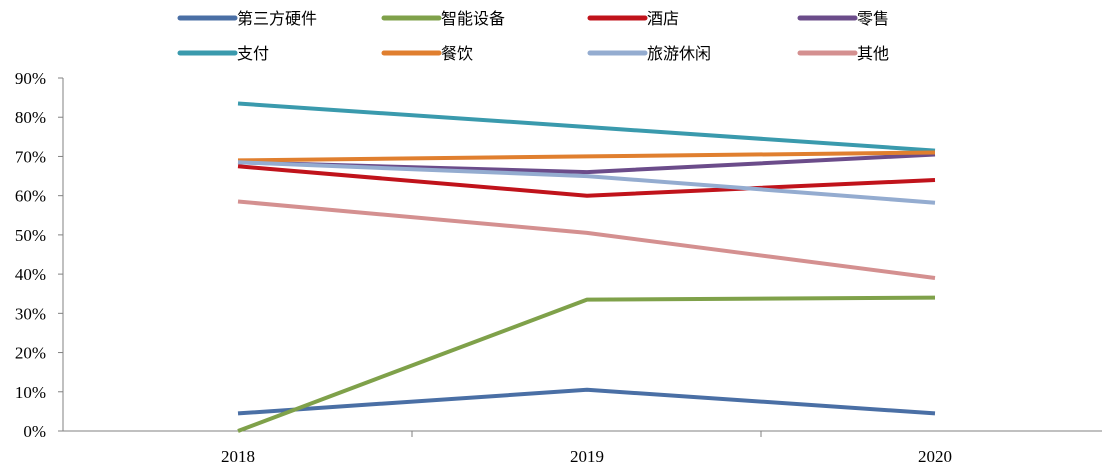  What do you see at coordinates (473, 18) in the screenshot?
I see `legend-label: 智能设备` at bounding box center [473, 18].